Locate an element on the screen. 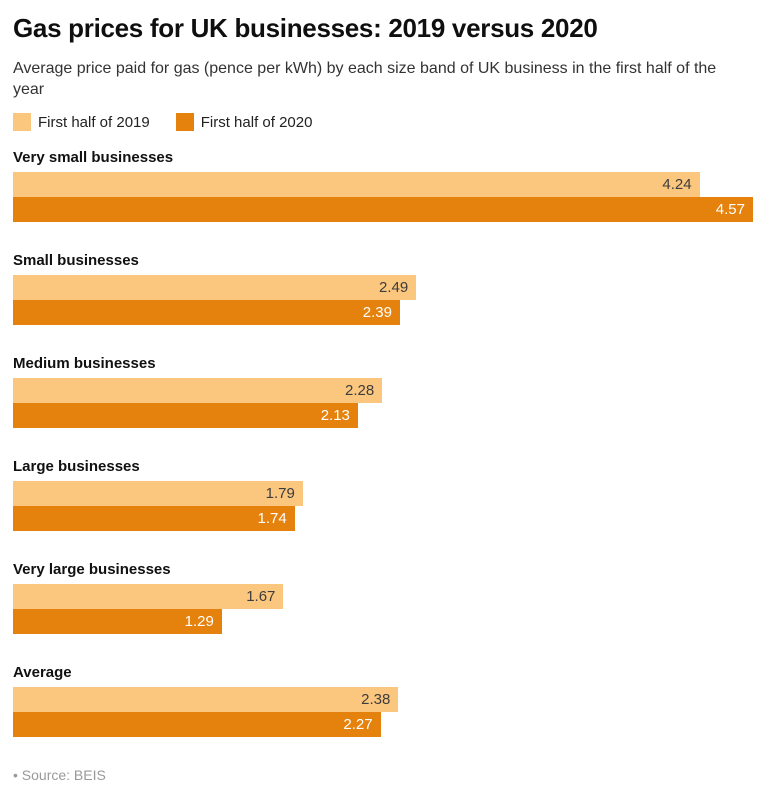 This screenshot has width=768, height=785. value-label: 1.79 is located at coordinates (280, 494).